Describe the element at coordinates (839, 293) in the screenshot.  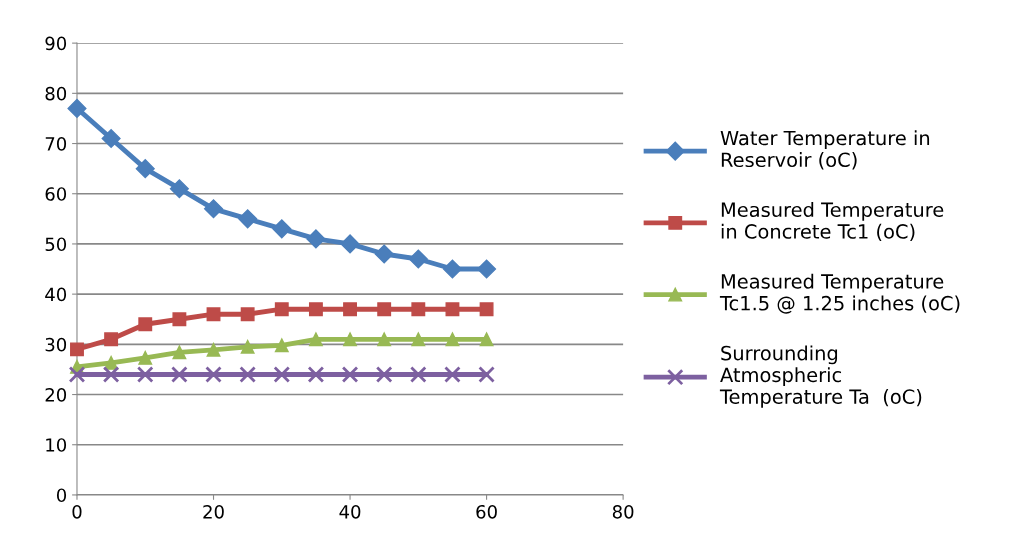
I see `legend-label: Measured Temperature Tc1.5 @ 1.25 inches (oC)` at that location.